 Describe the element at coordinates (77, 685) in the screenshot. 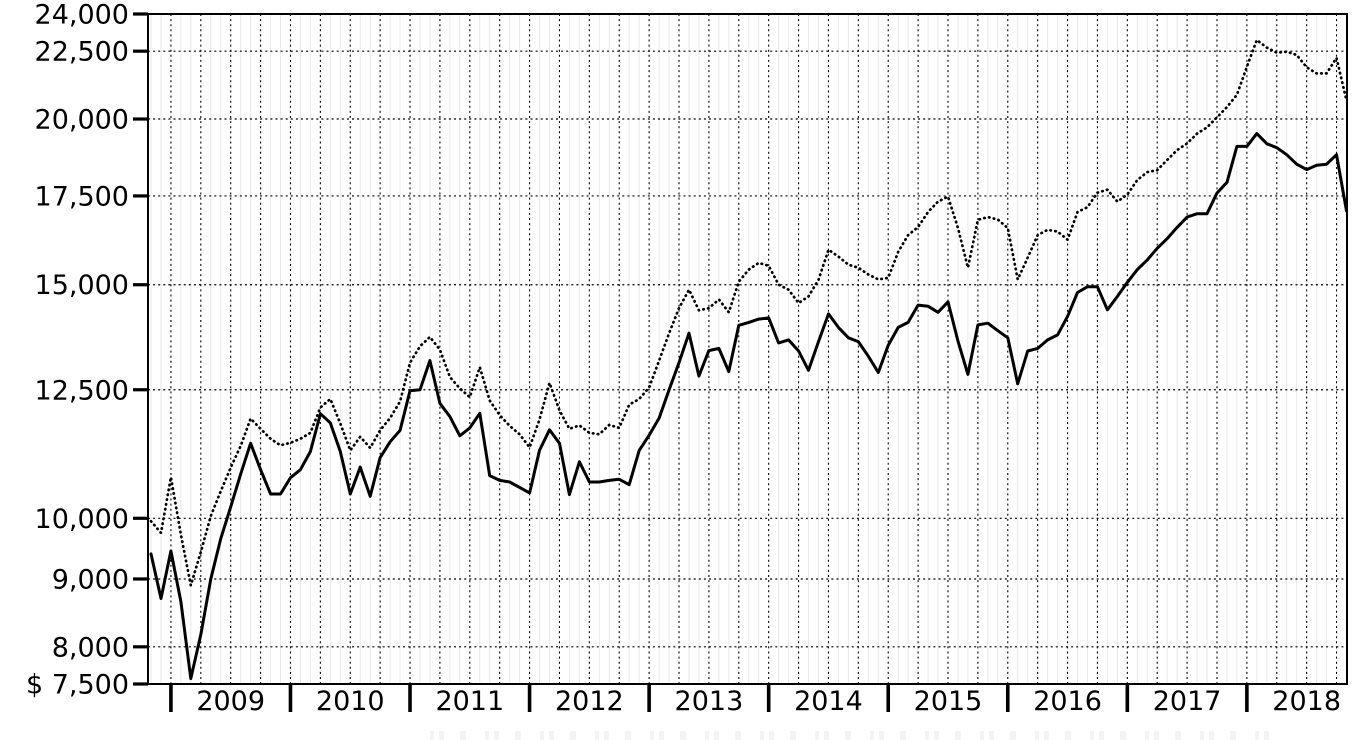

I see `y-axis-tick-label: $ 7,500` at that location.